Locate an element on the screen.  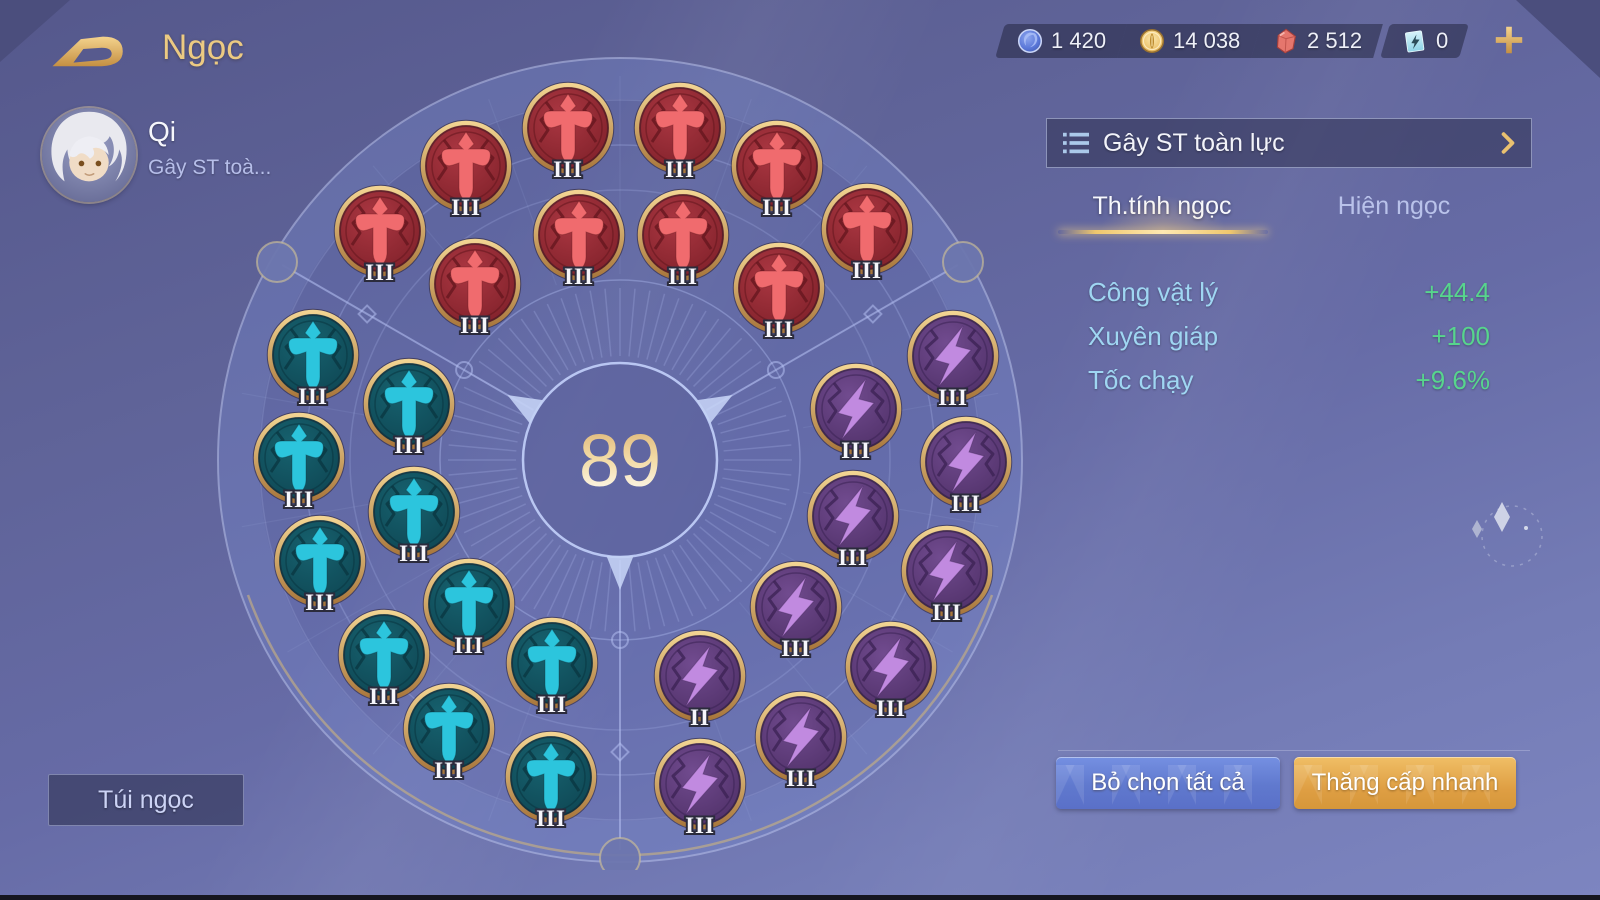
add-currency-button is located at coordinates (1509, 41).